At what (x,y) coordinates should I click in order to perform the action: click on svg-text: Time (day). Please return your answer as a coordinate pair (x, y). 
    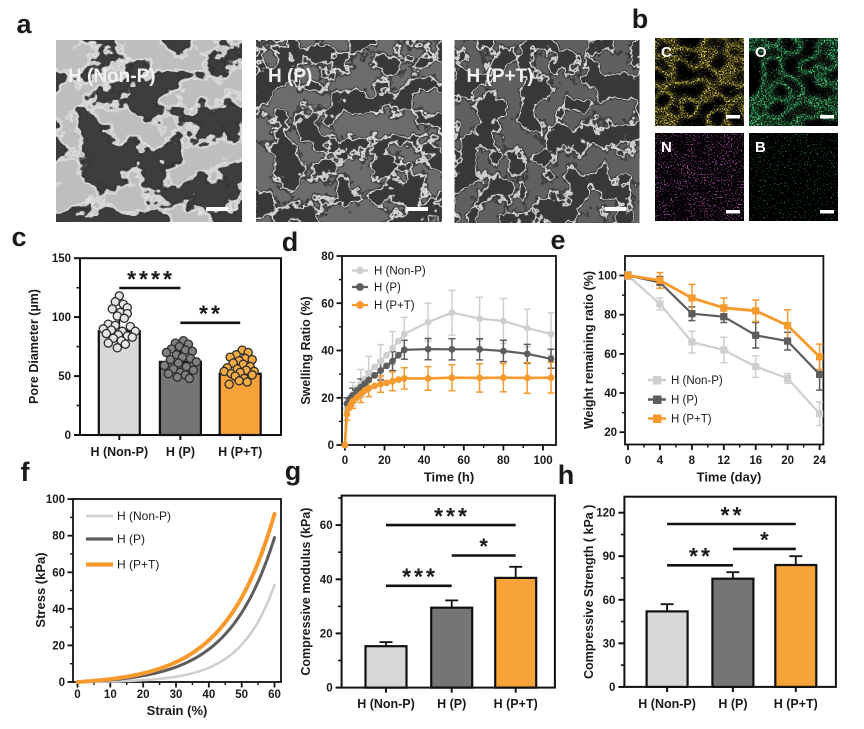
    Looking at the image, I should click on (729, 477).